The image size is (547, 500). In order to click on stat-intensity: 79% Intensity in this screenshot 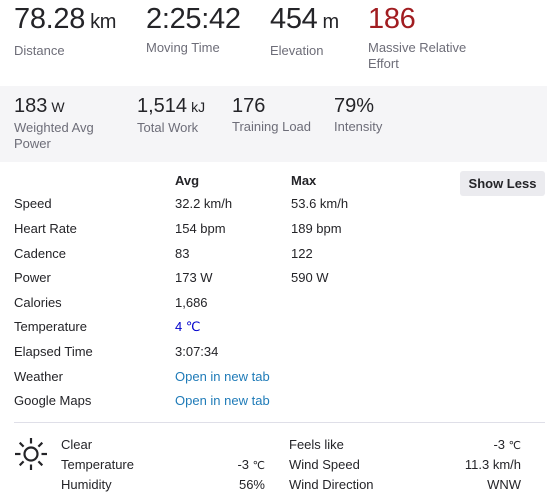, I will do `click(358, 114)`.